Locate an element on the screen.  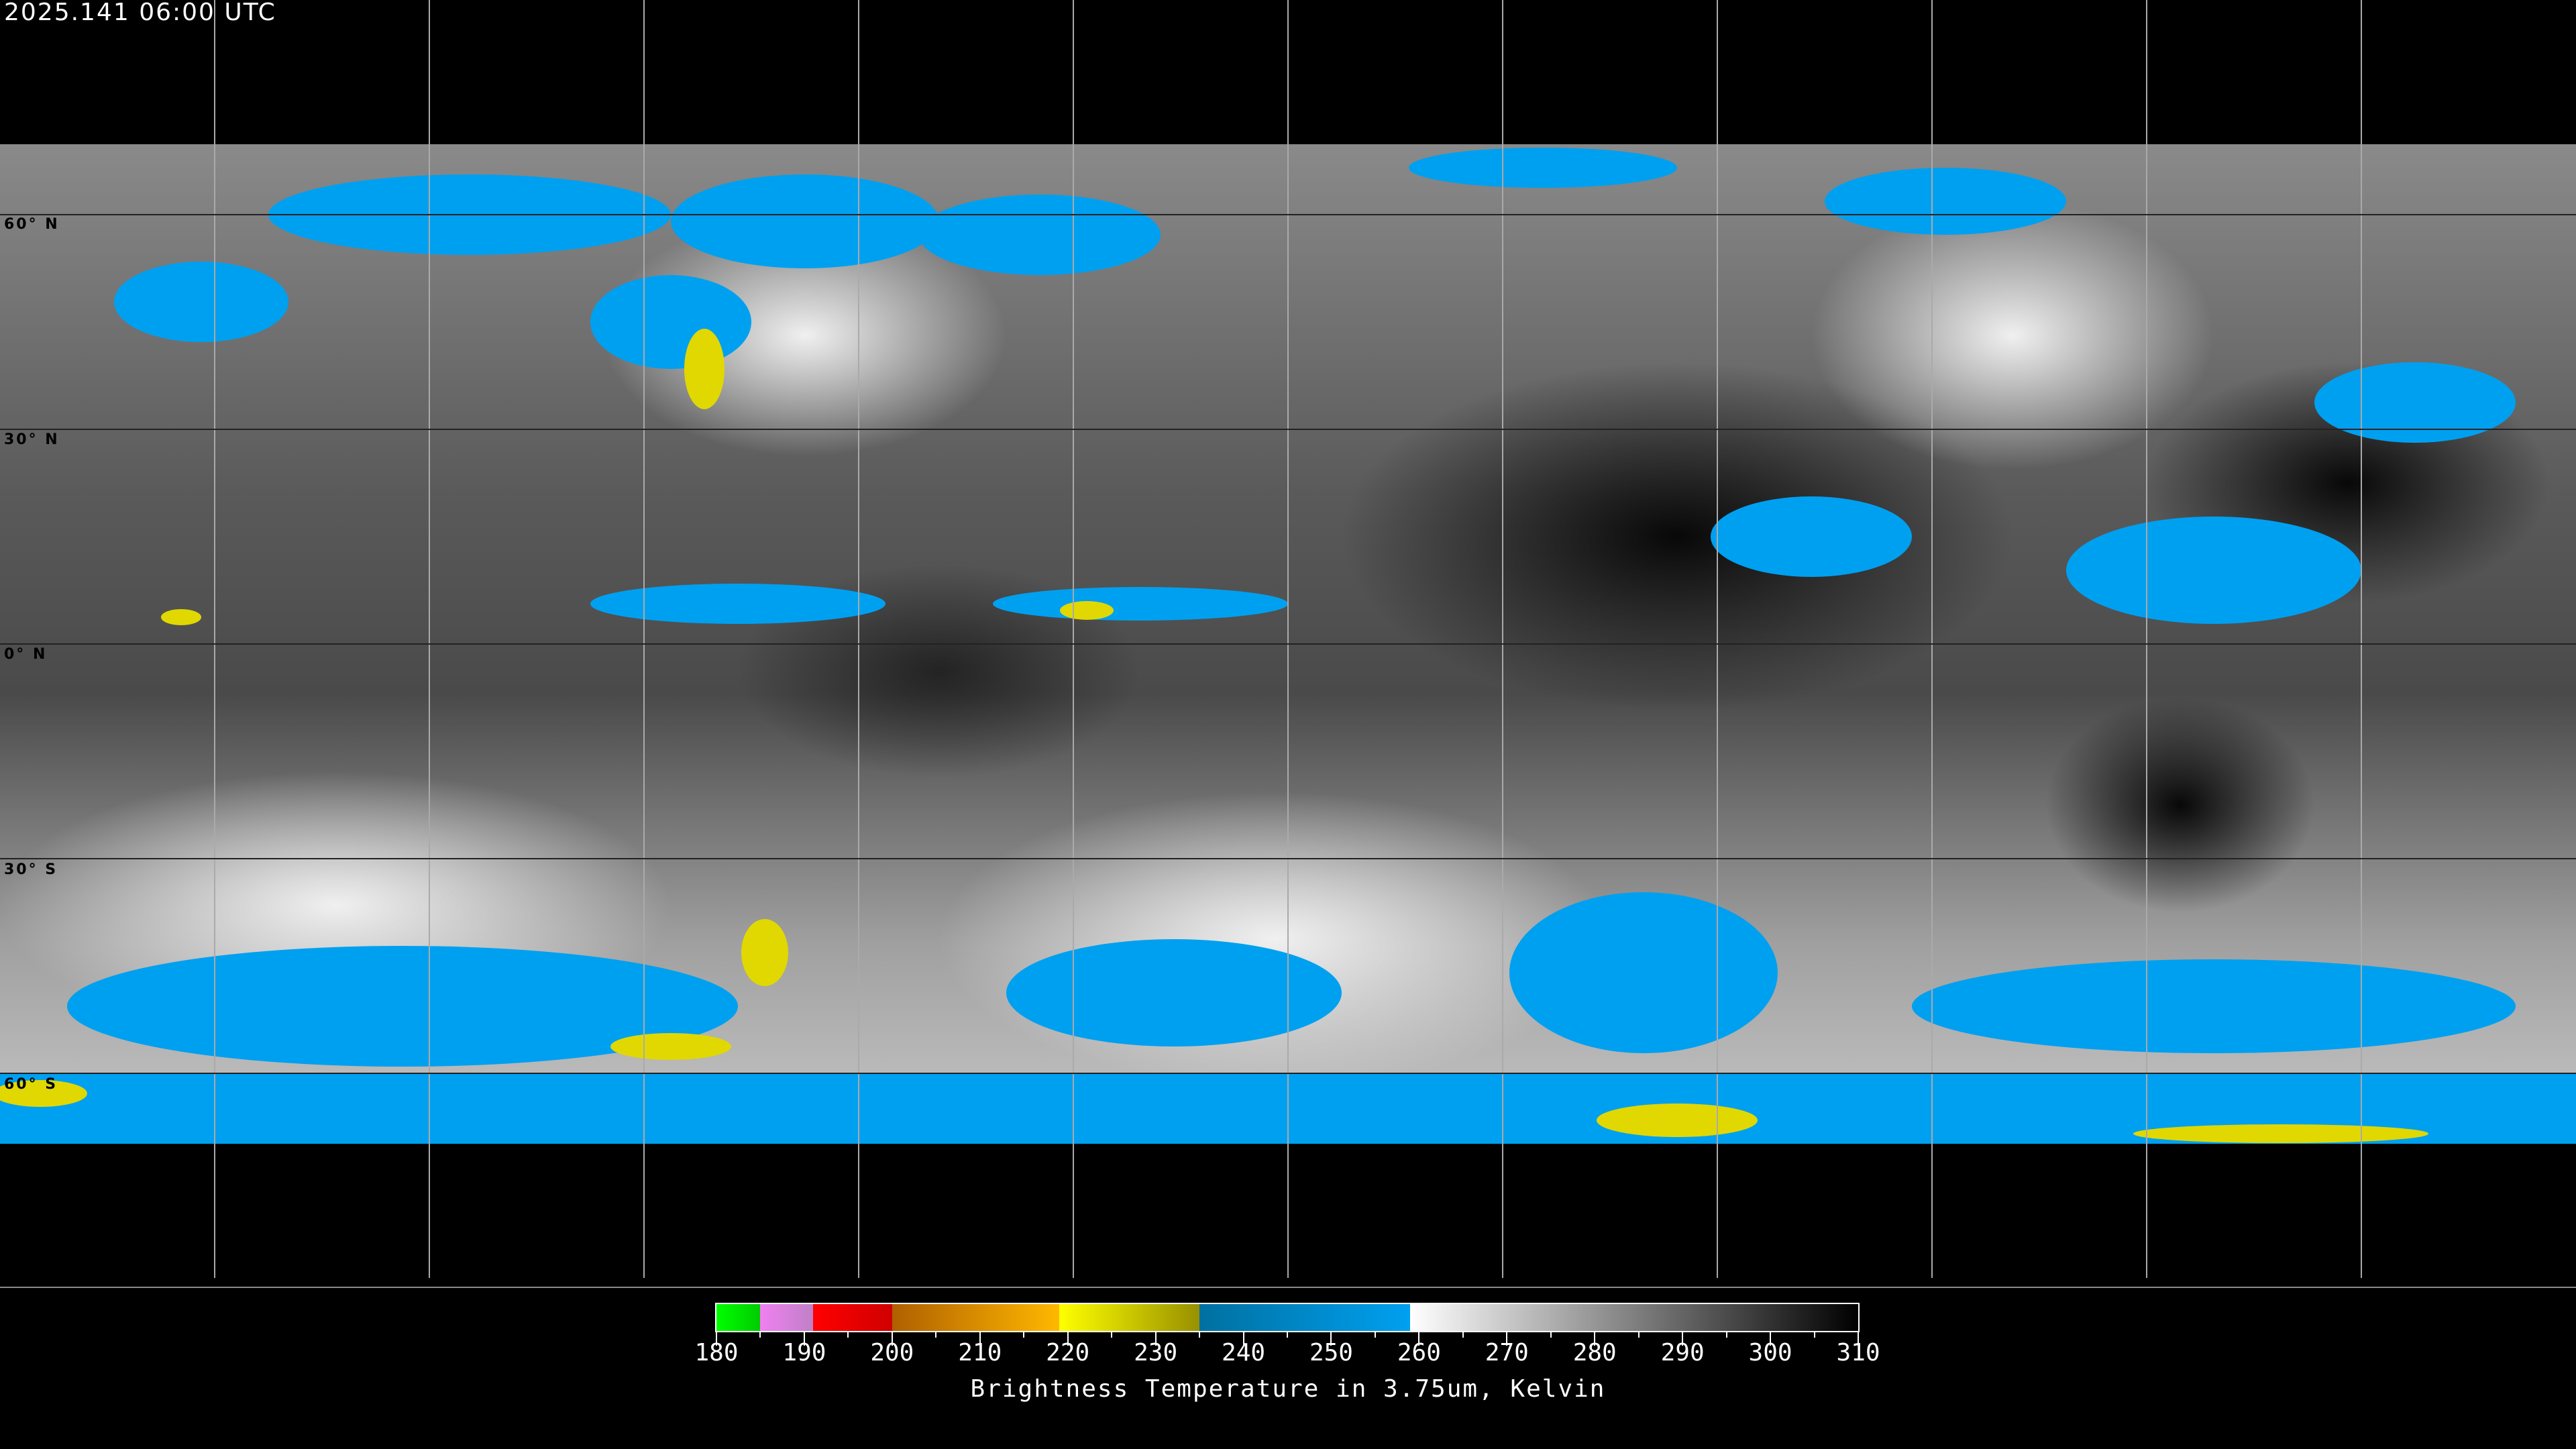
colorbar-tick-label: 310 is located at coordinates (1858, 1352).